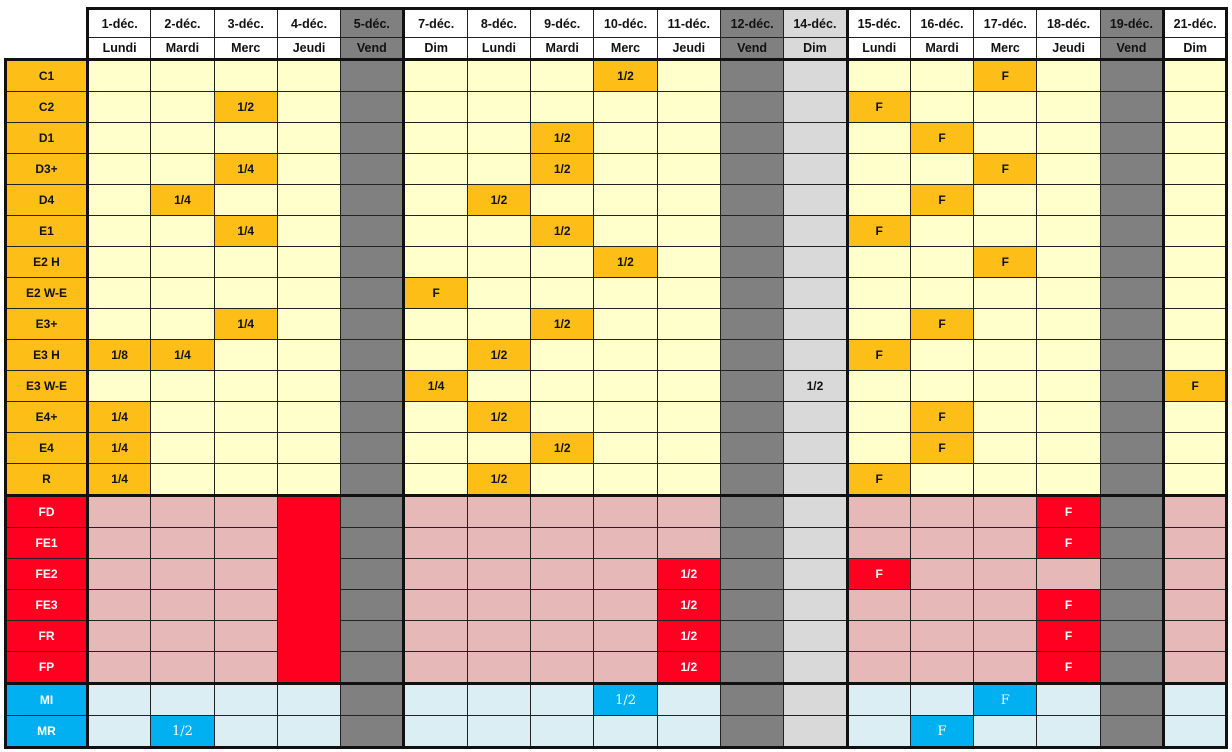 The height and width of the screenshot is (752, 1232). I want to click on schedule-cell-filled: 1/8, so click(118, 355).